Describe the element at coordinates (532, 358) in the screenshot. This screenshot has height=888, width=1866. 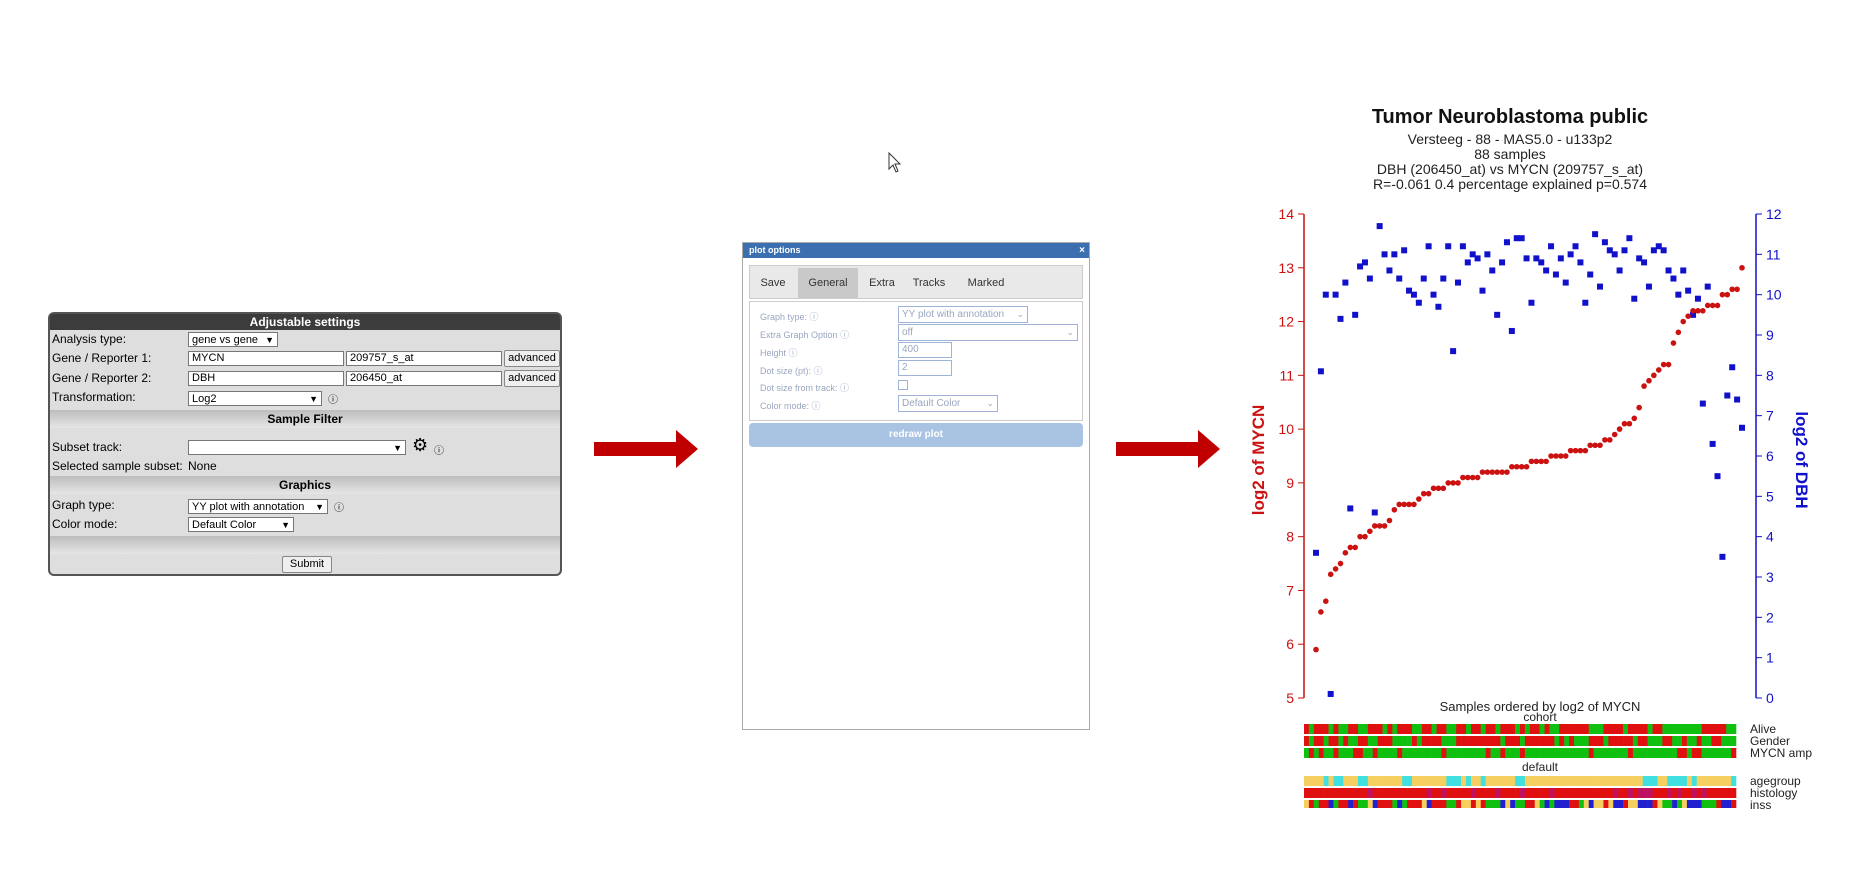
I see `gene1-advanced-button: advanced` at that location.